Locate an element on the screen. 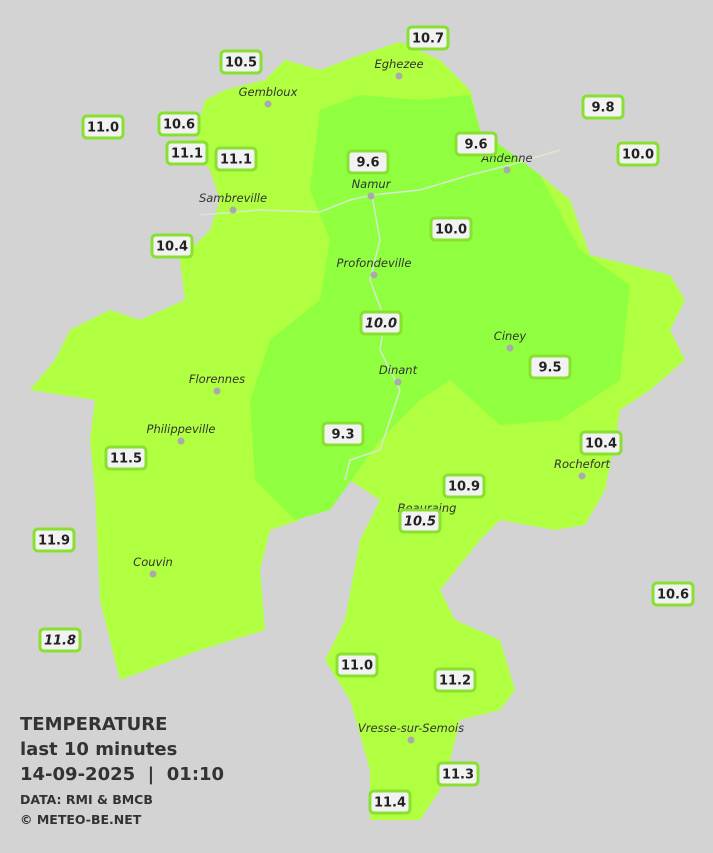 The width and height of the screenshot is (713, 853). station: 11.3 is located at coordinates (458, 774).